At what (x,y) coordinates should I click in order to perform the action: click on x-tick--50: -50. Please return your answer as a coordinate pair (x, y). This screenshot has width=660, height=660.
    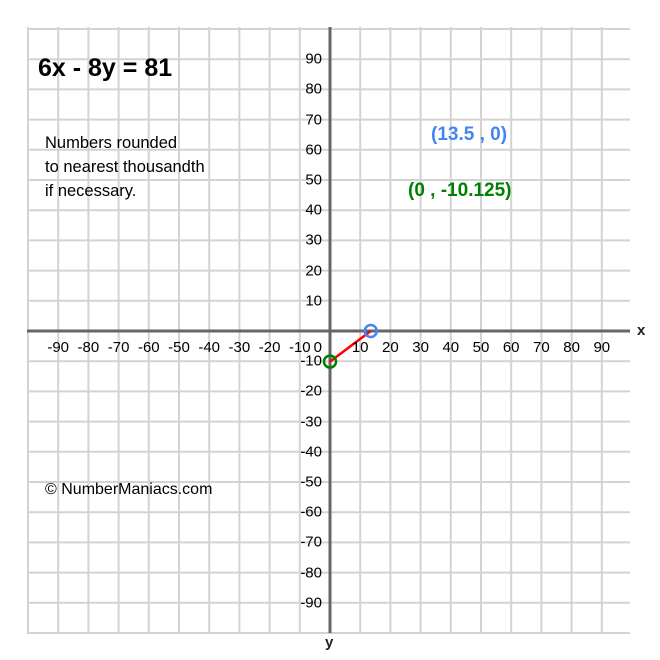
    Looking at the image, I should click on (179, 347).